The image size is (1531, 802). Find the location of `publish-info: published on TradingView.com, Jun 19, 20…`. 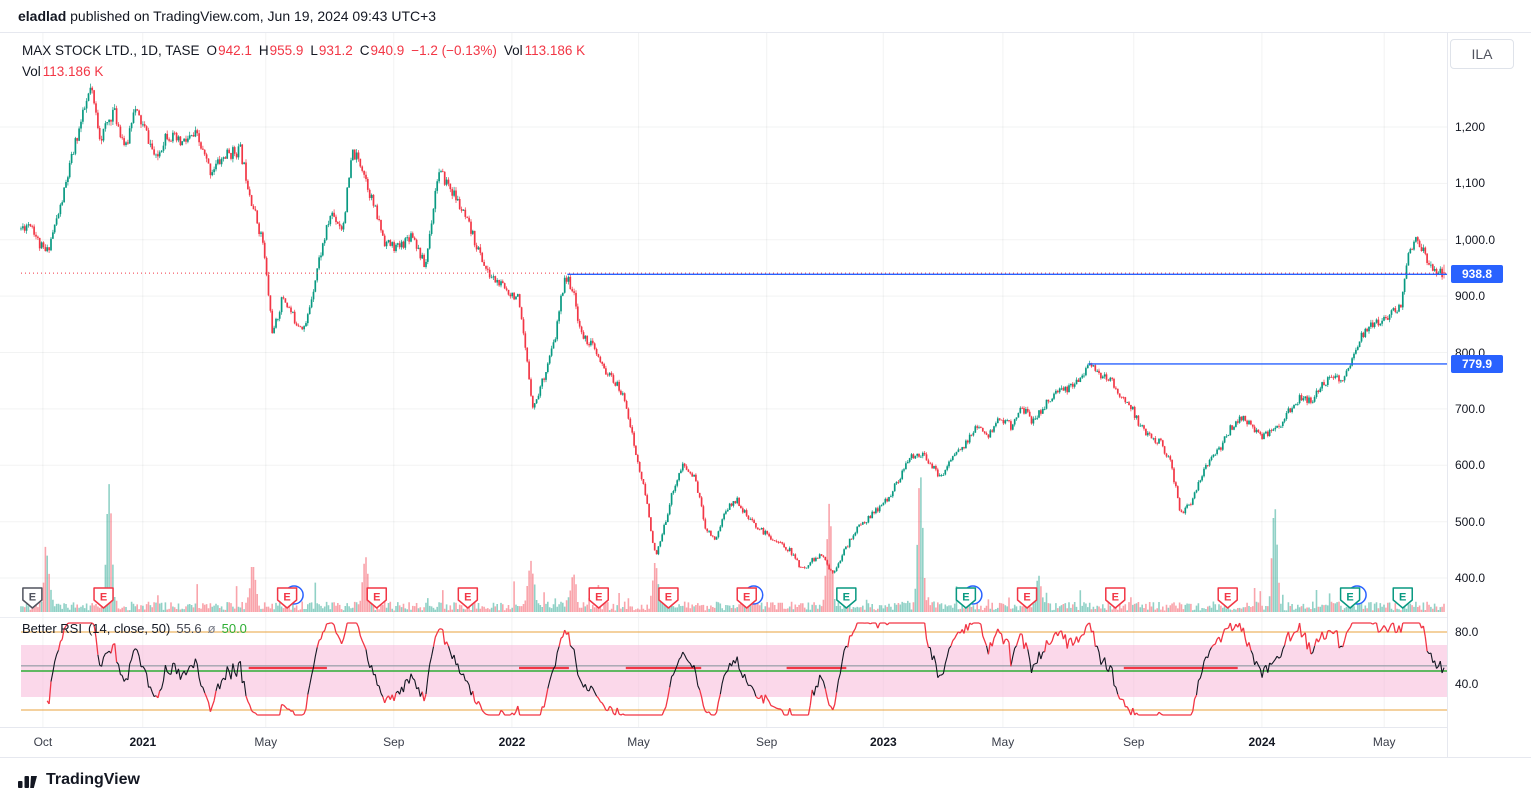

publish-info: published on TradingView.com, Jun 19, 20… is located at coordinates (251, 16).